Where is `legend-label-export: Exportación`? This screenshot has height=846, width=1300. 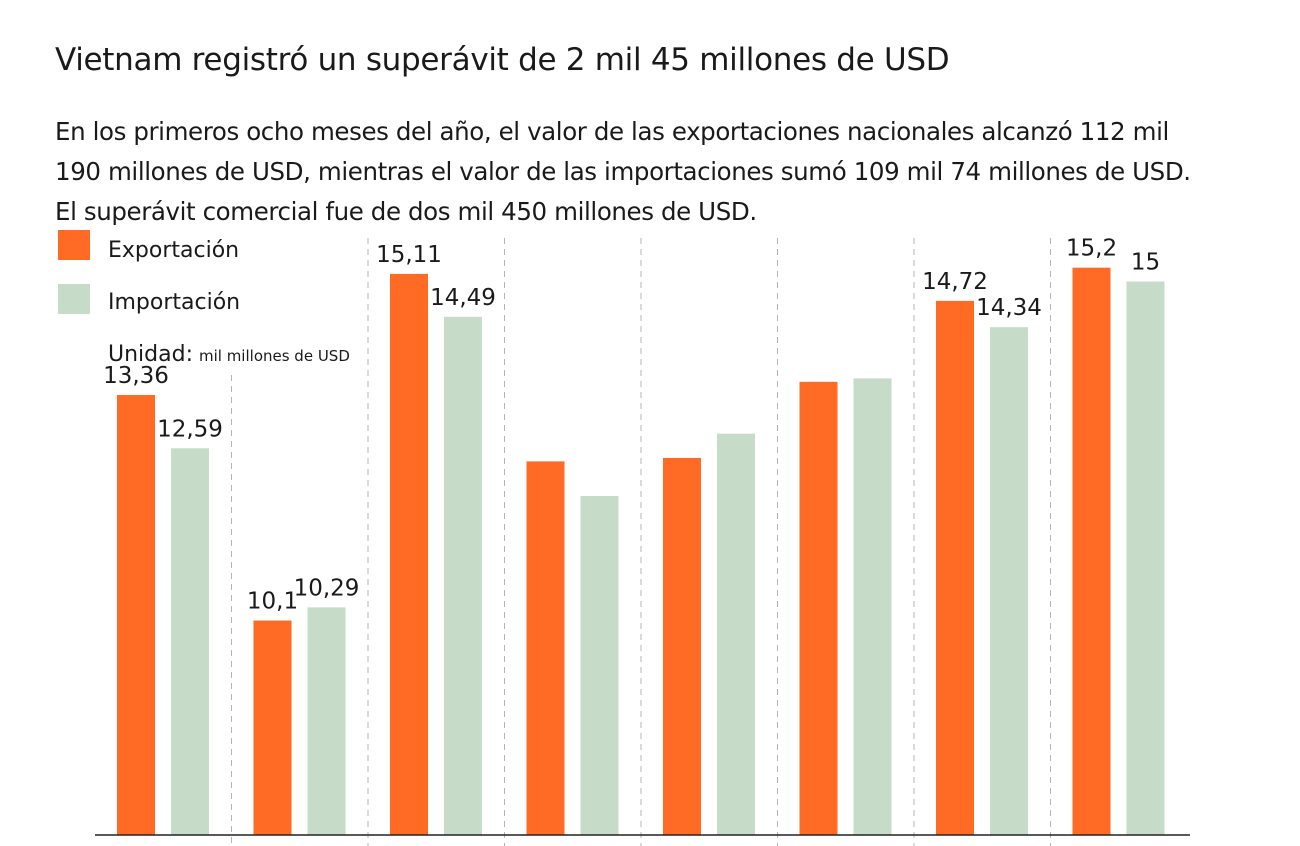 legend-label-export: Exportación is located at coordinates (173, 250).